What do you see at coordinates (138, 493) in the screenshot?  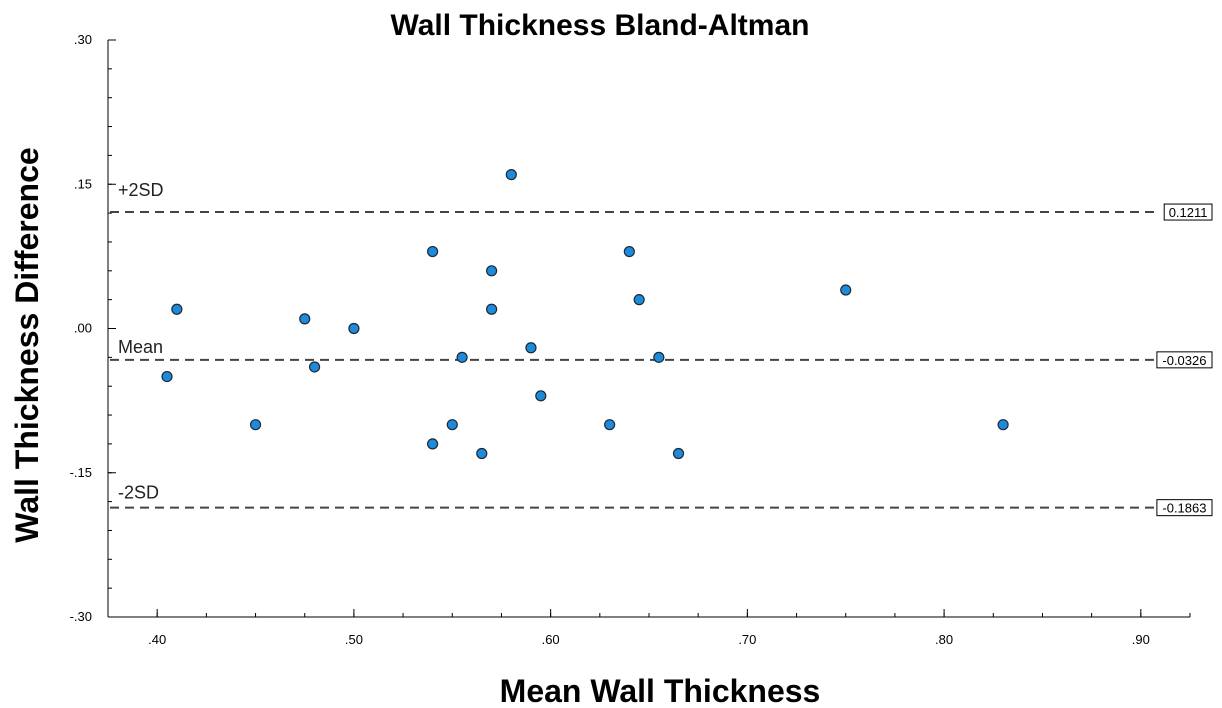 I see `reference-line-label: -2SD` at bounding box center [138, 493].